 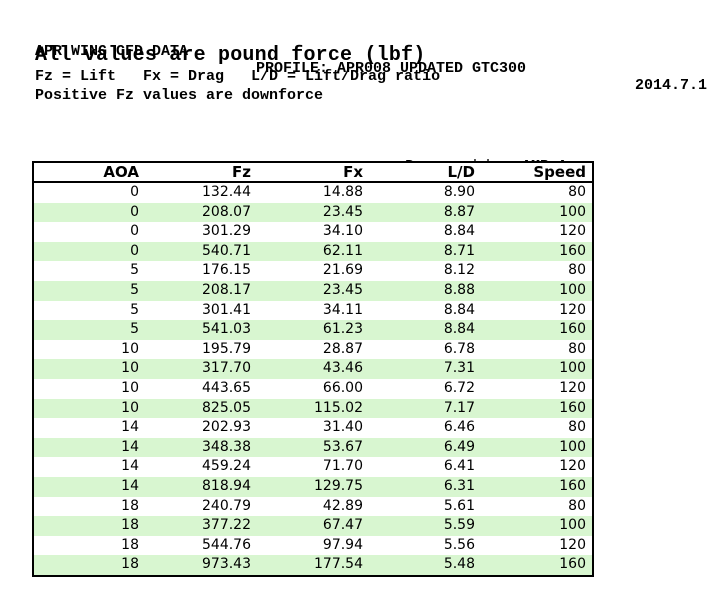 I want to click on table-cell: 459.24, so click(x=226, y=466).